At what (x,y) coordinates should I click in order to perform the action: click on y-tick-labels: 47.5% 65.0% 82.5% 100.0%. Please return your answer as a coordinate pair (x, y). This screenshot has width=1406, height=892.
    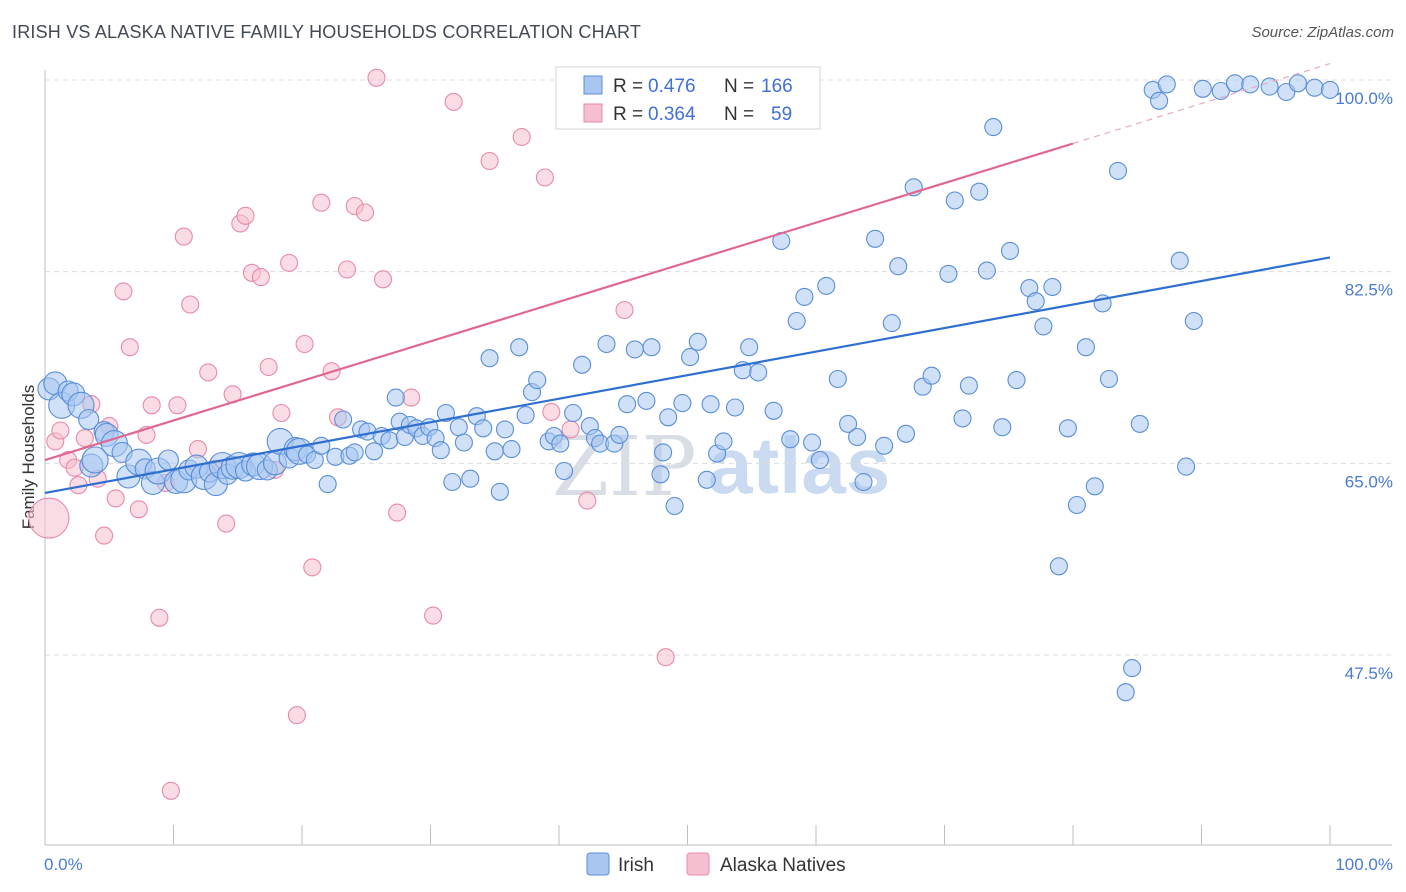
    Looking at the image, I should click on (1364, 386).